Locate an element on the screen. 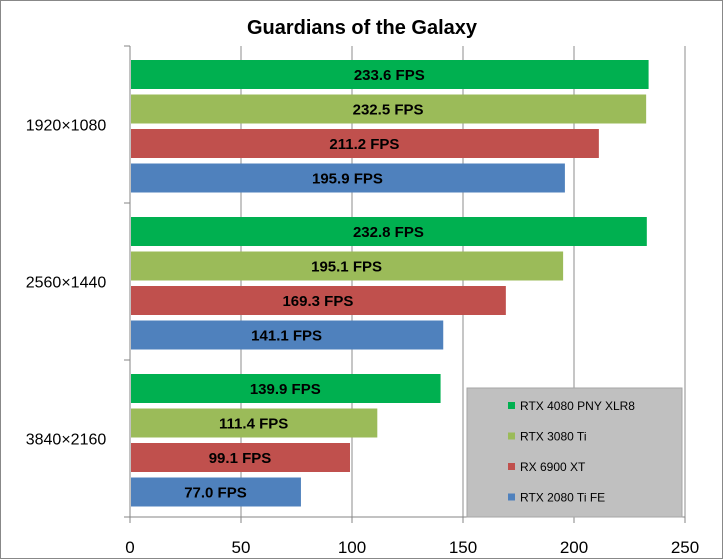 The width and height of the screenshot is (723, 560). data-label: 195.9 FPS is located at coordinates (347, 179).